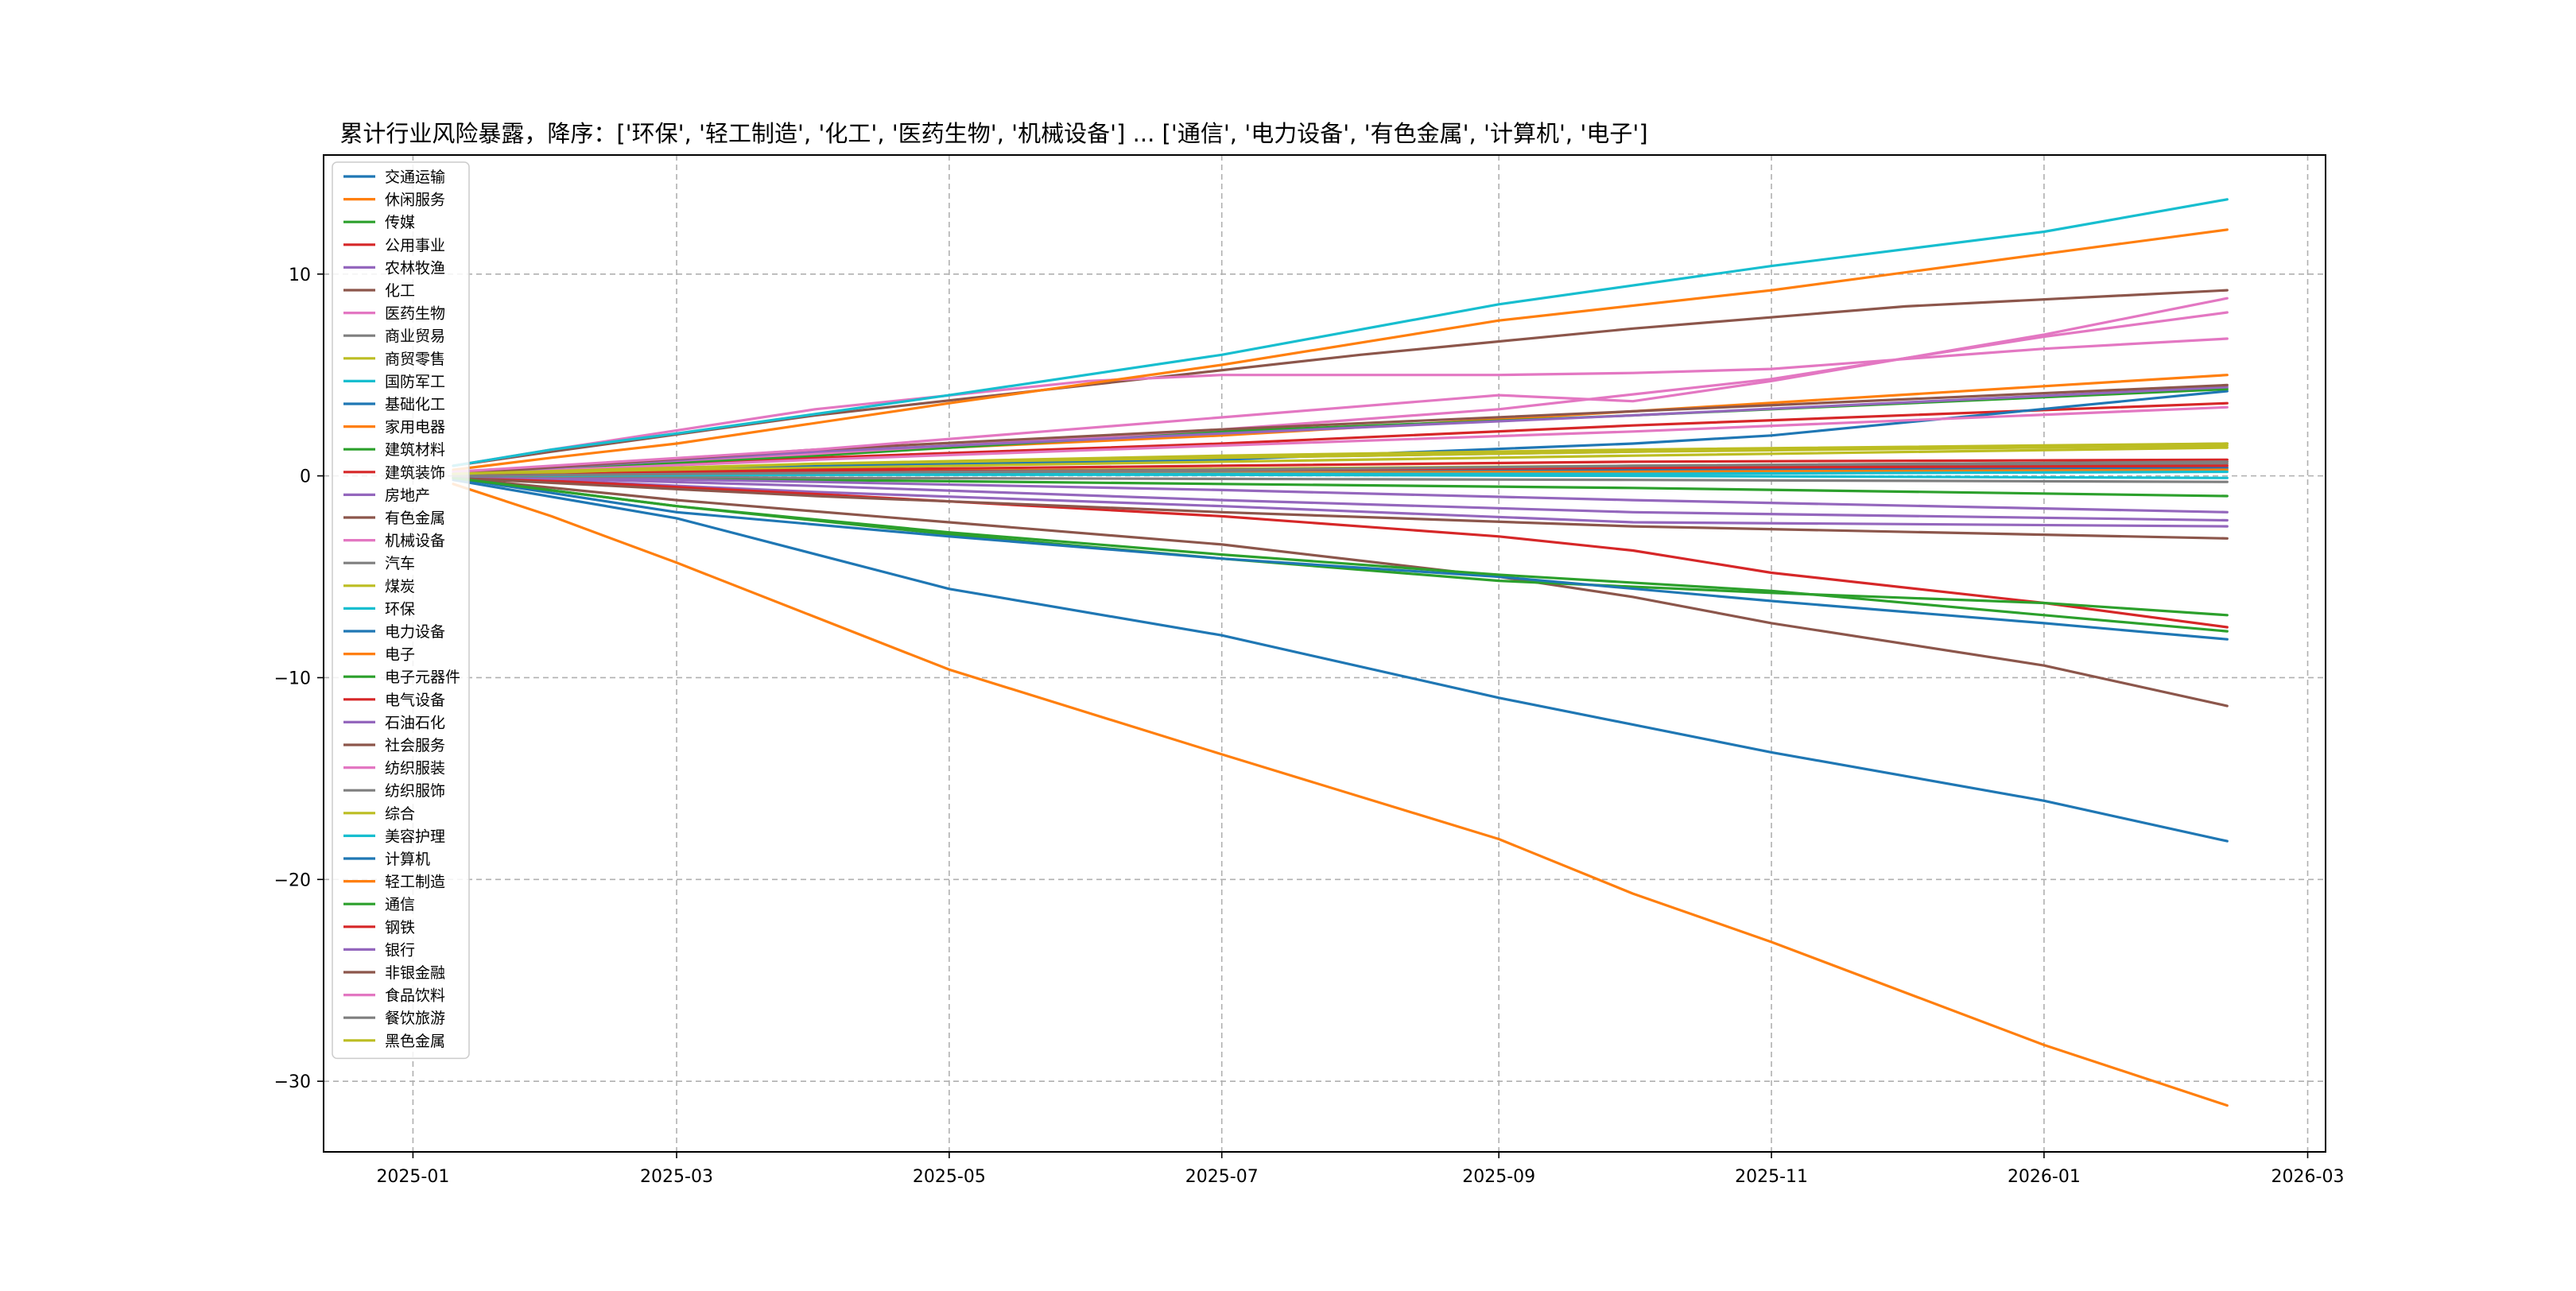  I want to click on legend-label: 纺织服饰, so click(415, 791).